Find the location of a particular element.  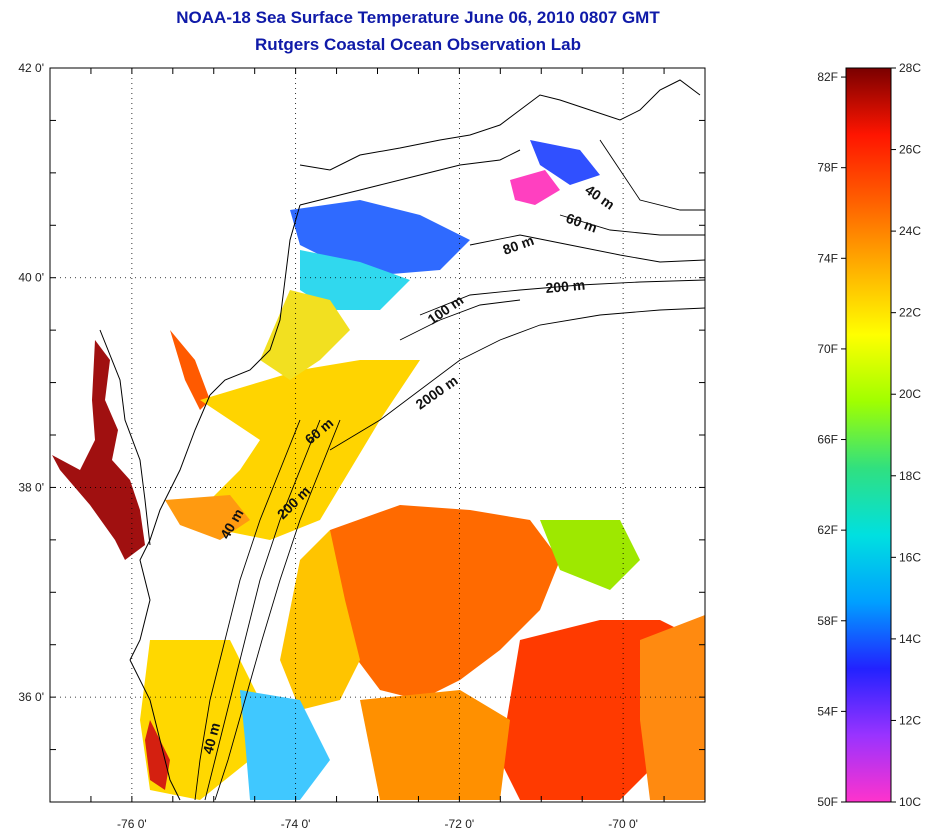

coastline-chesapeake is located at coordinates (125, 437).